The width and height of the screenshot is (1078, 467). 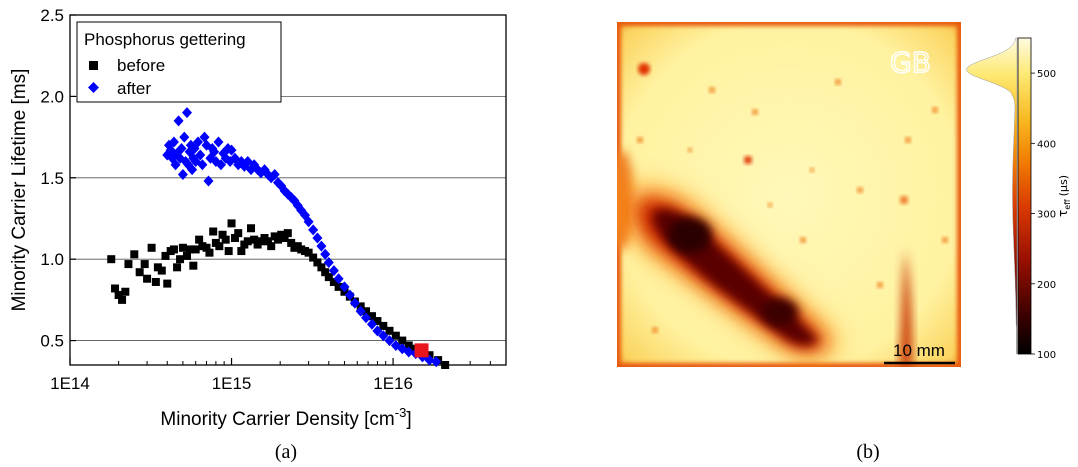 What do you see at coordinates (1024, 196) in the screenshot?
I see `colorbar-gradient` at bounding box center [1024, 196].